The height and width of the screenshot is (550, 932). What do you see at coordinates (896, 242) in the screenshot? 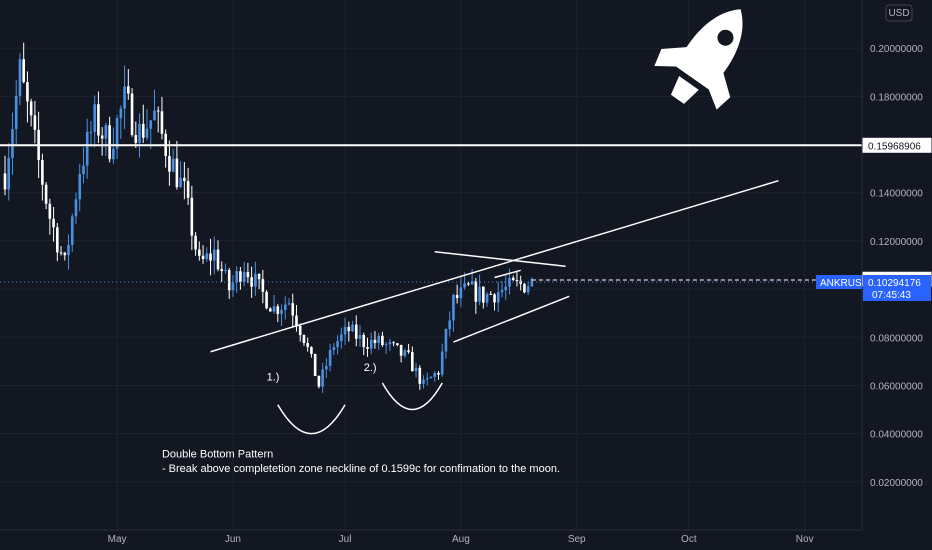
I see `y-tick-label: 0.12000000` at bounding box center [896, 242].